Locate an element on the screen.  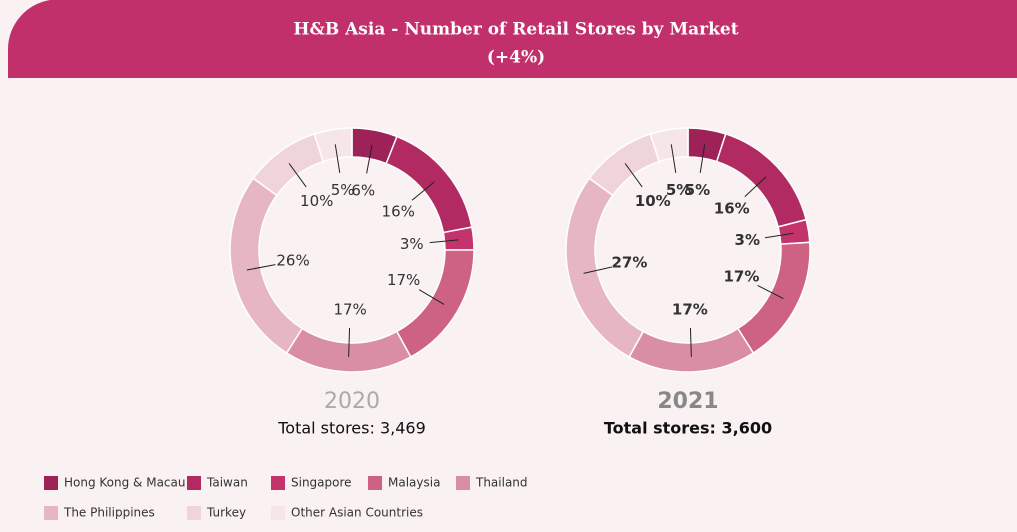
chart-subtitle: (+4%) is located at coordinates (516, 58).